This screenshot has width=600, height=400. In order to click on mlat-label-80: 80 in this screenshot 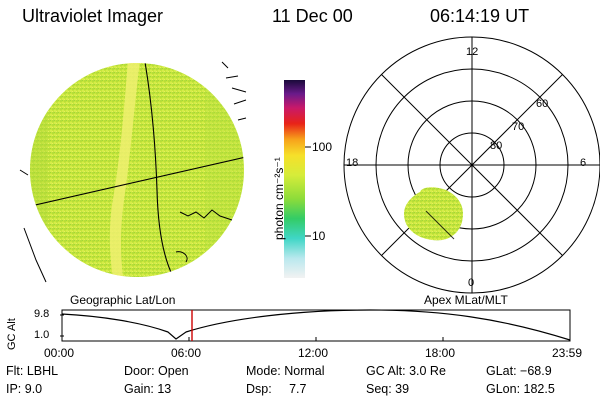, I will do `click(496, 146)`.